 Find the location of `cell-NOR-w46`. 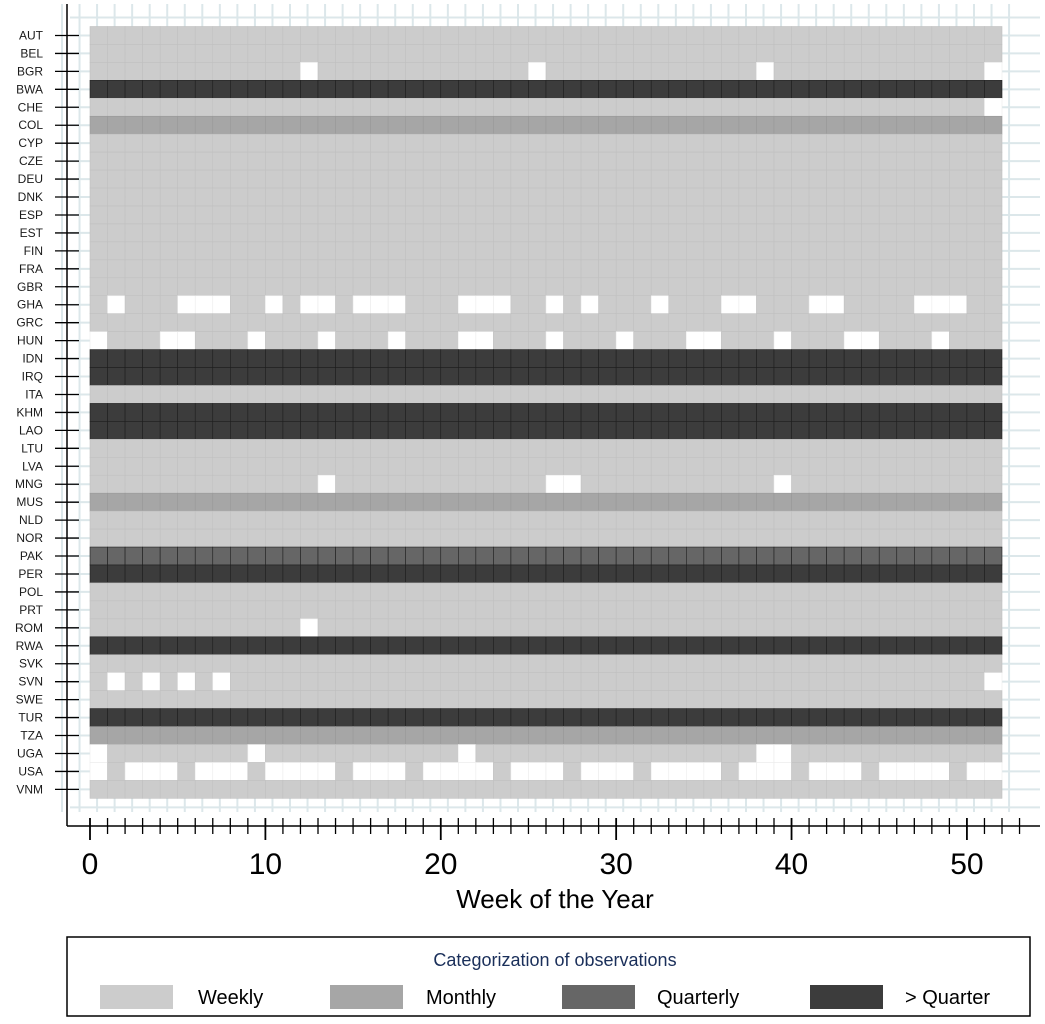

cell-NOR-w46 is located at coordinates (888, 538).